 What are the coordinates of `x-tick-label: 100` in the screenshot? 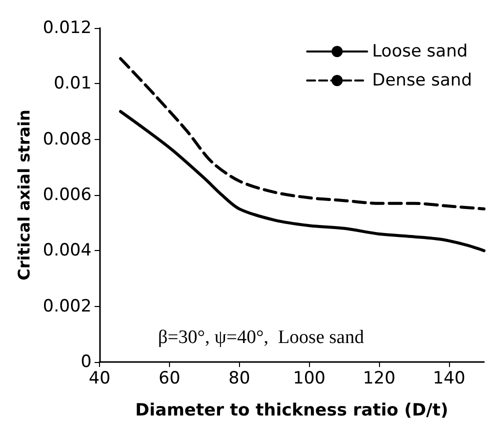 It's located at (309, 378).